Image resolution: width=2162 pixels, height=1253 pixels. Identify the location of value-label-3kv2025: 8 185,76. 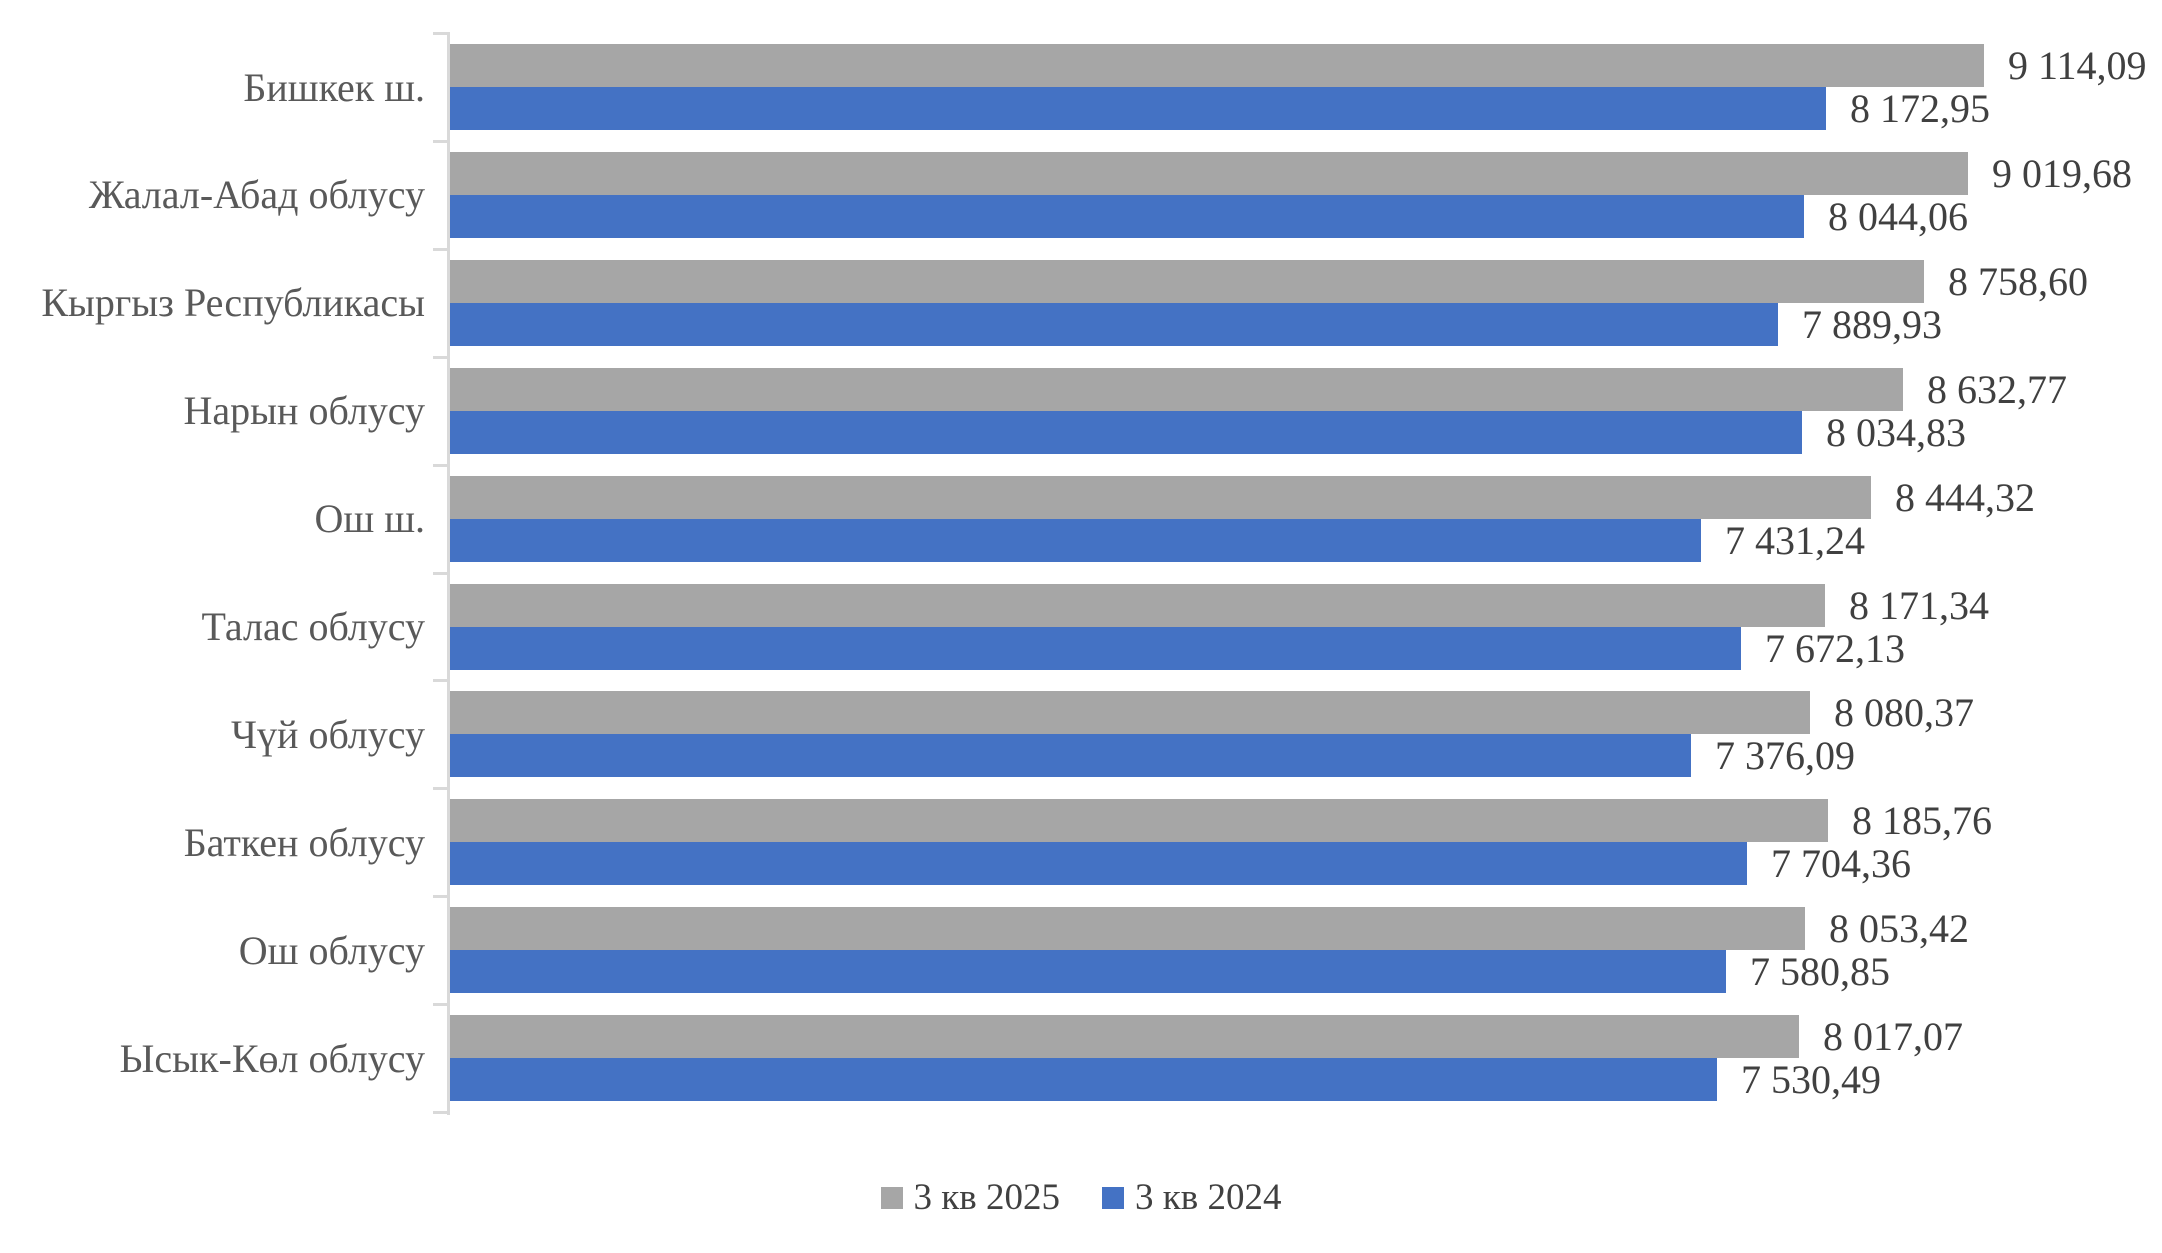
(1922, 821).